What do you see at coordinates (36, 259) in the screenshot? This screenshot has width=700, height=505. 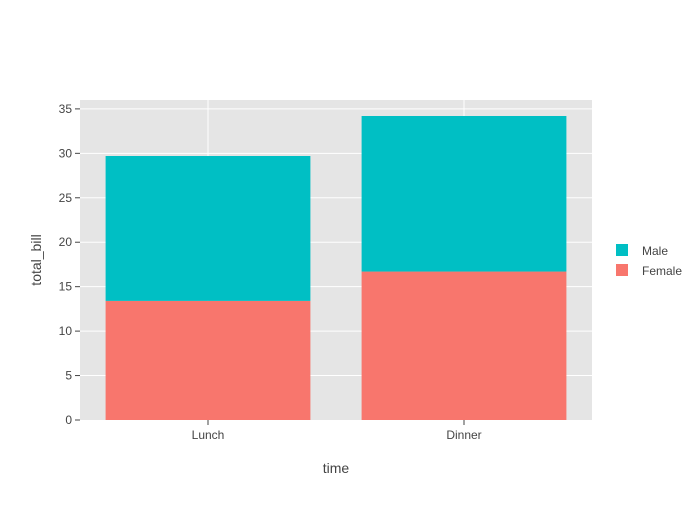 I see `y-axis-title: total_bill` at bounding box center [36, 259].